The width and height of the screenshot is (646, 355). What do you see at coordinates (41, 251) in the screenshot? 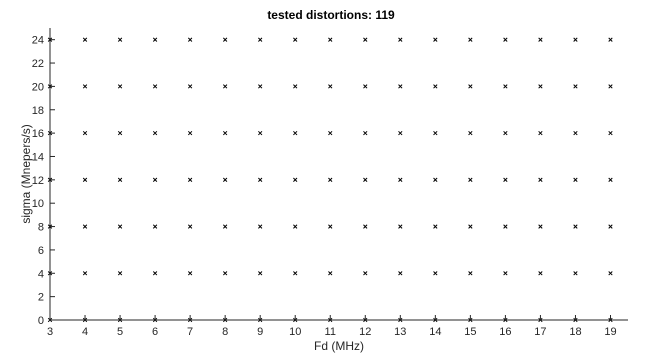
I see `y-tick-label: 6` at bounding box center [41, 251].